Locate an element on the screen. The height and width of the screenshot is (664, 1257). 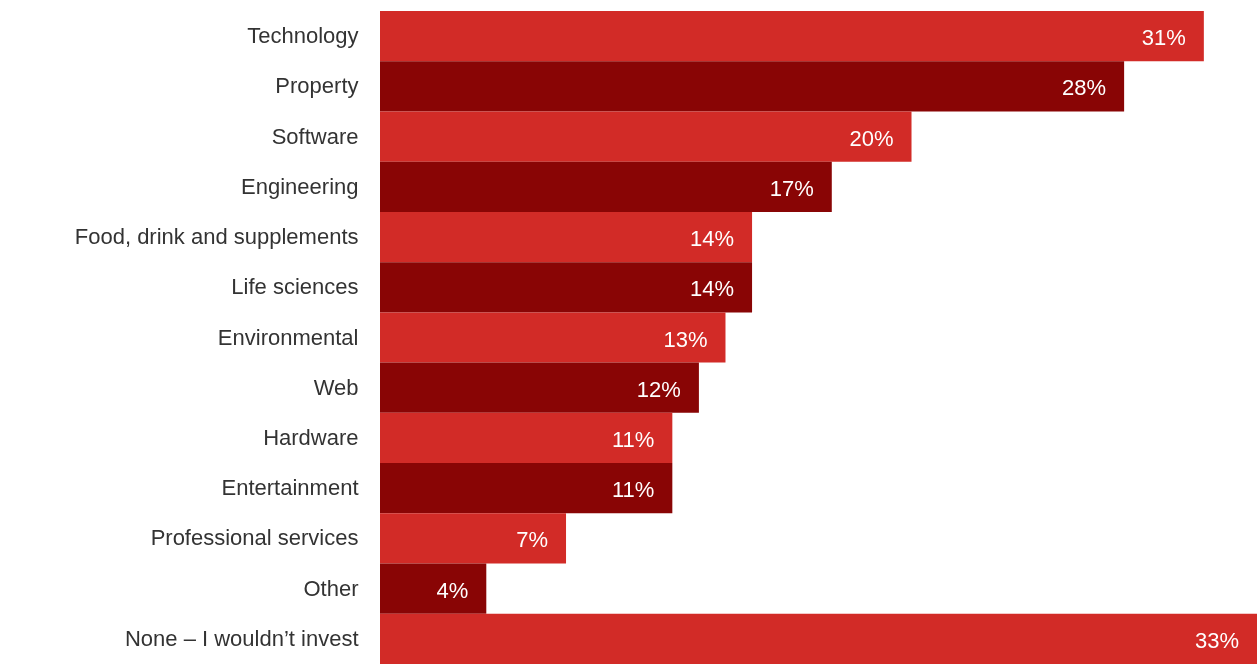
y-tick-label: Food, drink and supplements is located at coordinates (216, 237).